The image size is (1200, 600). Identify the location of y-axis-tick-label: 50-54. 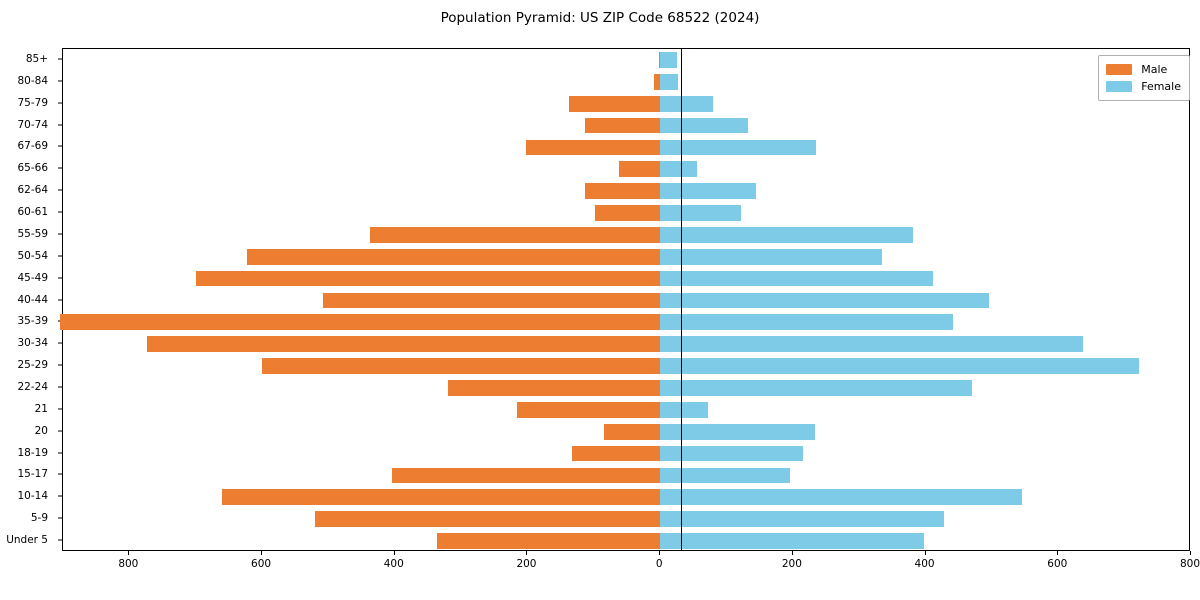
(32, 255).